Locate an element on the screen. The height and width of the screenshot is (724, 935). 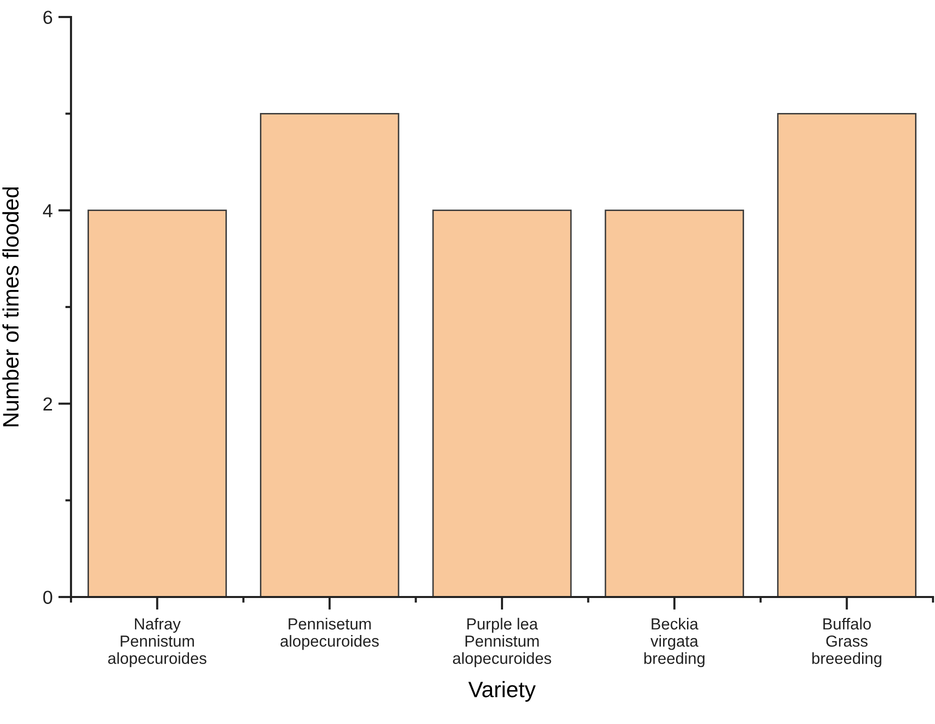
y-axis-title: Number of times flooded is located at coordinates (10, 306).